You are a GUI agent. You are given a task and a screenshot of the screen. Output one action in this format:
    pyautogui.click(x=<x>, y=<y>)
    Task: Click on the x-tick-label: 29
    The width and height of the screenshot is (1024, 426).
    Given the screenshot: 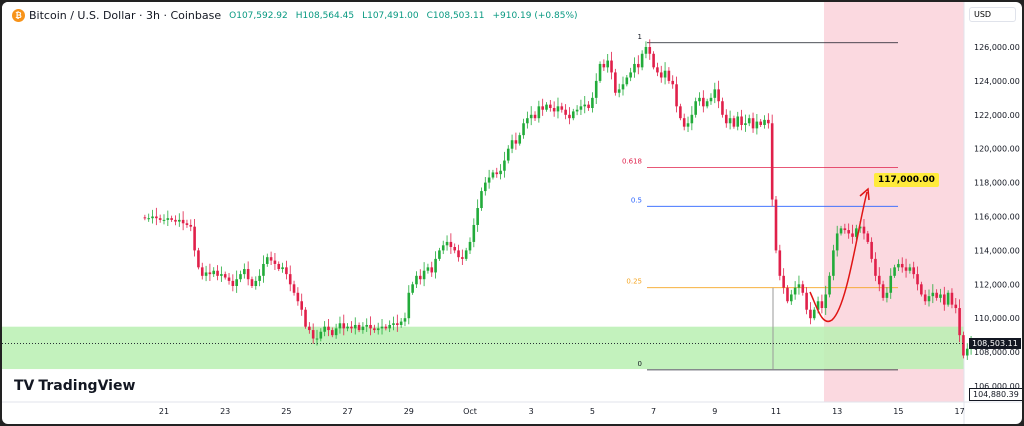 What is the action you would take?
    pyautogui.click(x=409, y=411)
    